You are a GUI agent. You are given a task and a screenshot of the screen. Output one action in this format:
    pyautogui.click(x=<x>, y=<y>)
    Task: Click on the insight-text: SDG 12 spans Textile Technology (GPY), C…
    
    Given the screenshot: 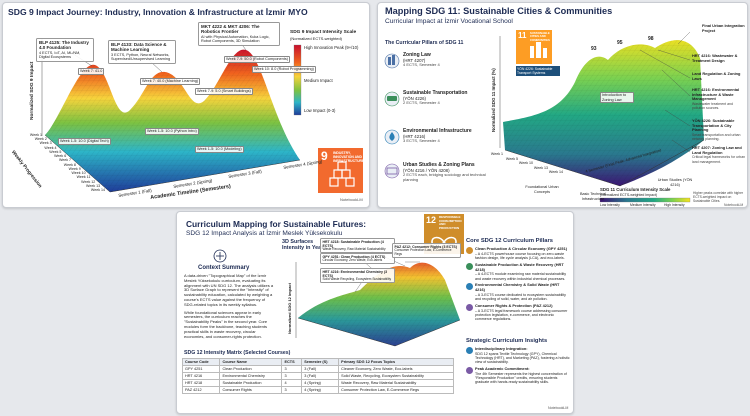 What is the action you would take?
    pyautogui.click(x=522, y=358)
    